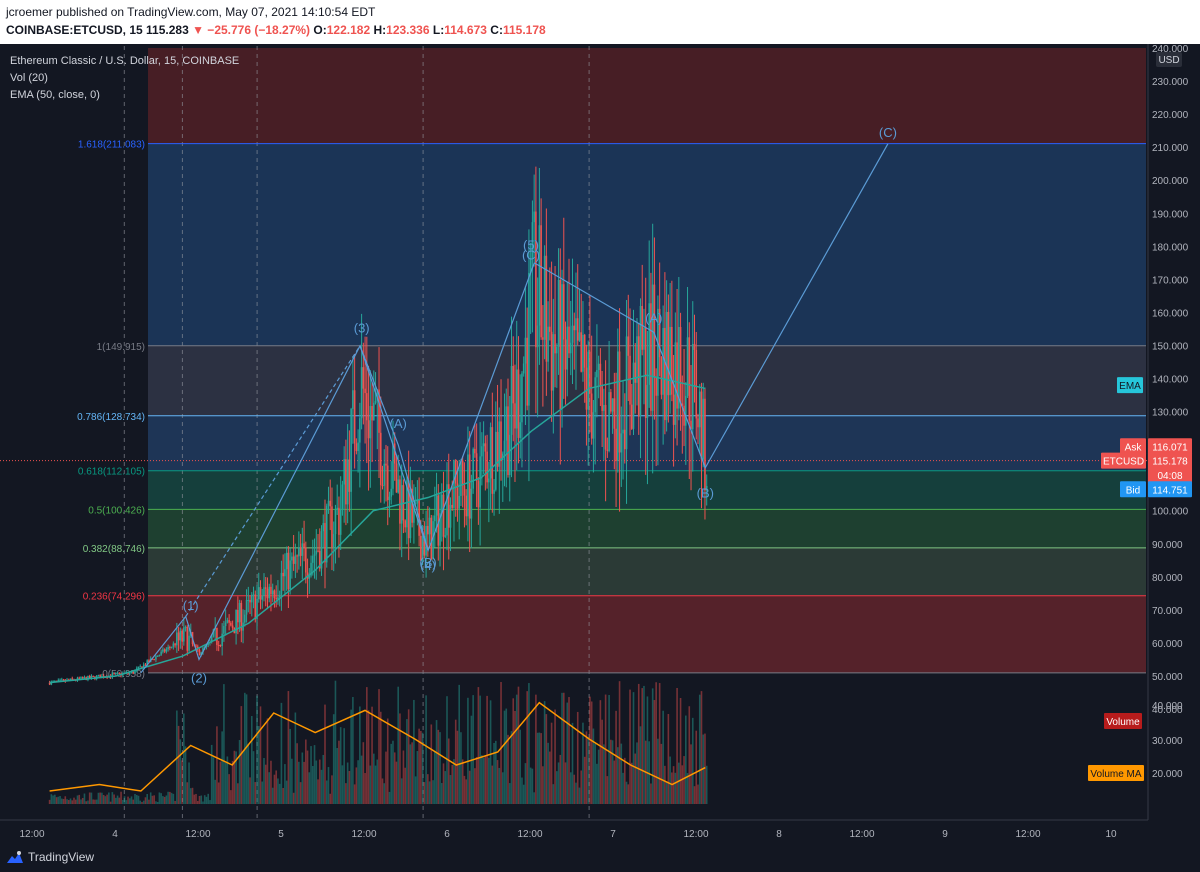  What do you see at coordinates (394, 448) in the screenshot?
I see `elliott-abc-line` at bounding box center [394, 448].